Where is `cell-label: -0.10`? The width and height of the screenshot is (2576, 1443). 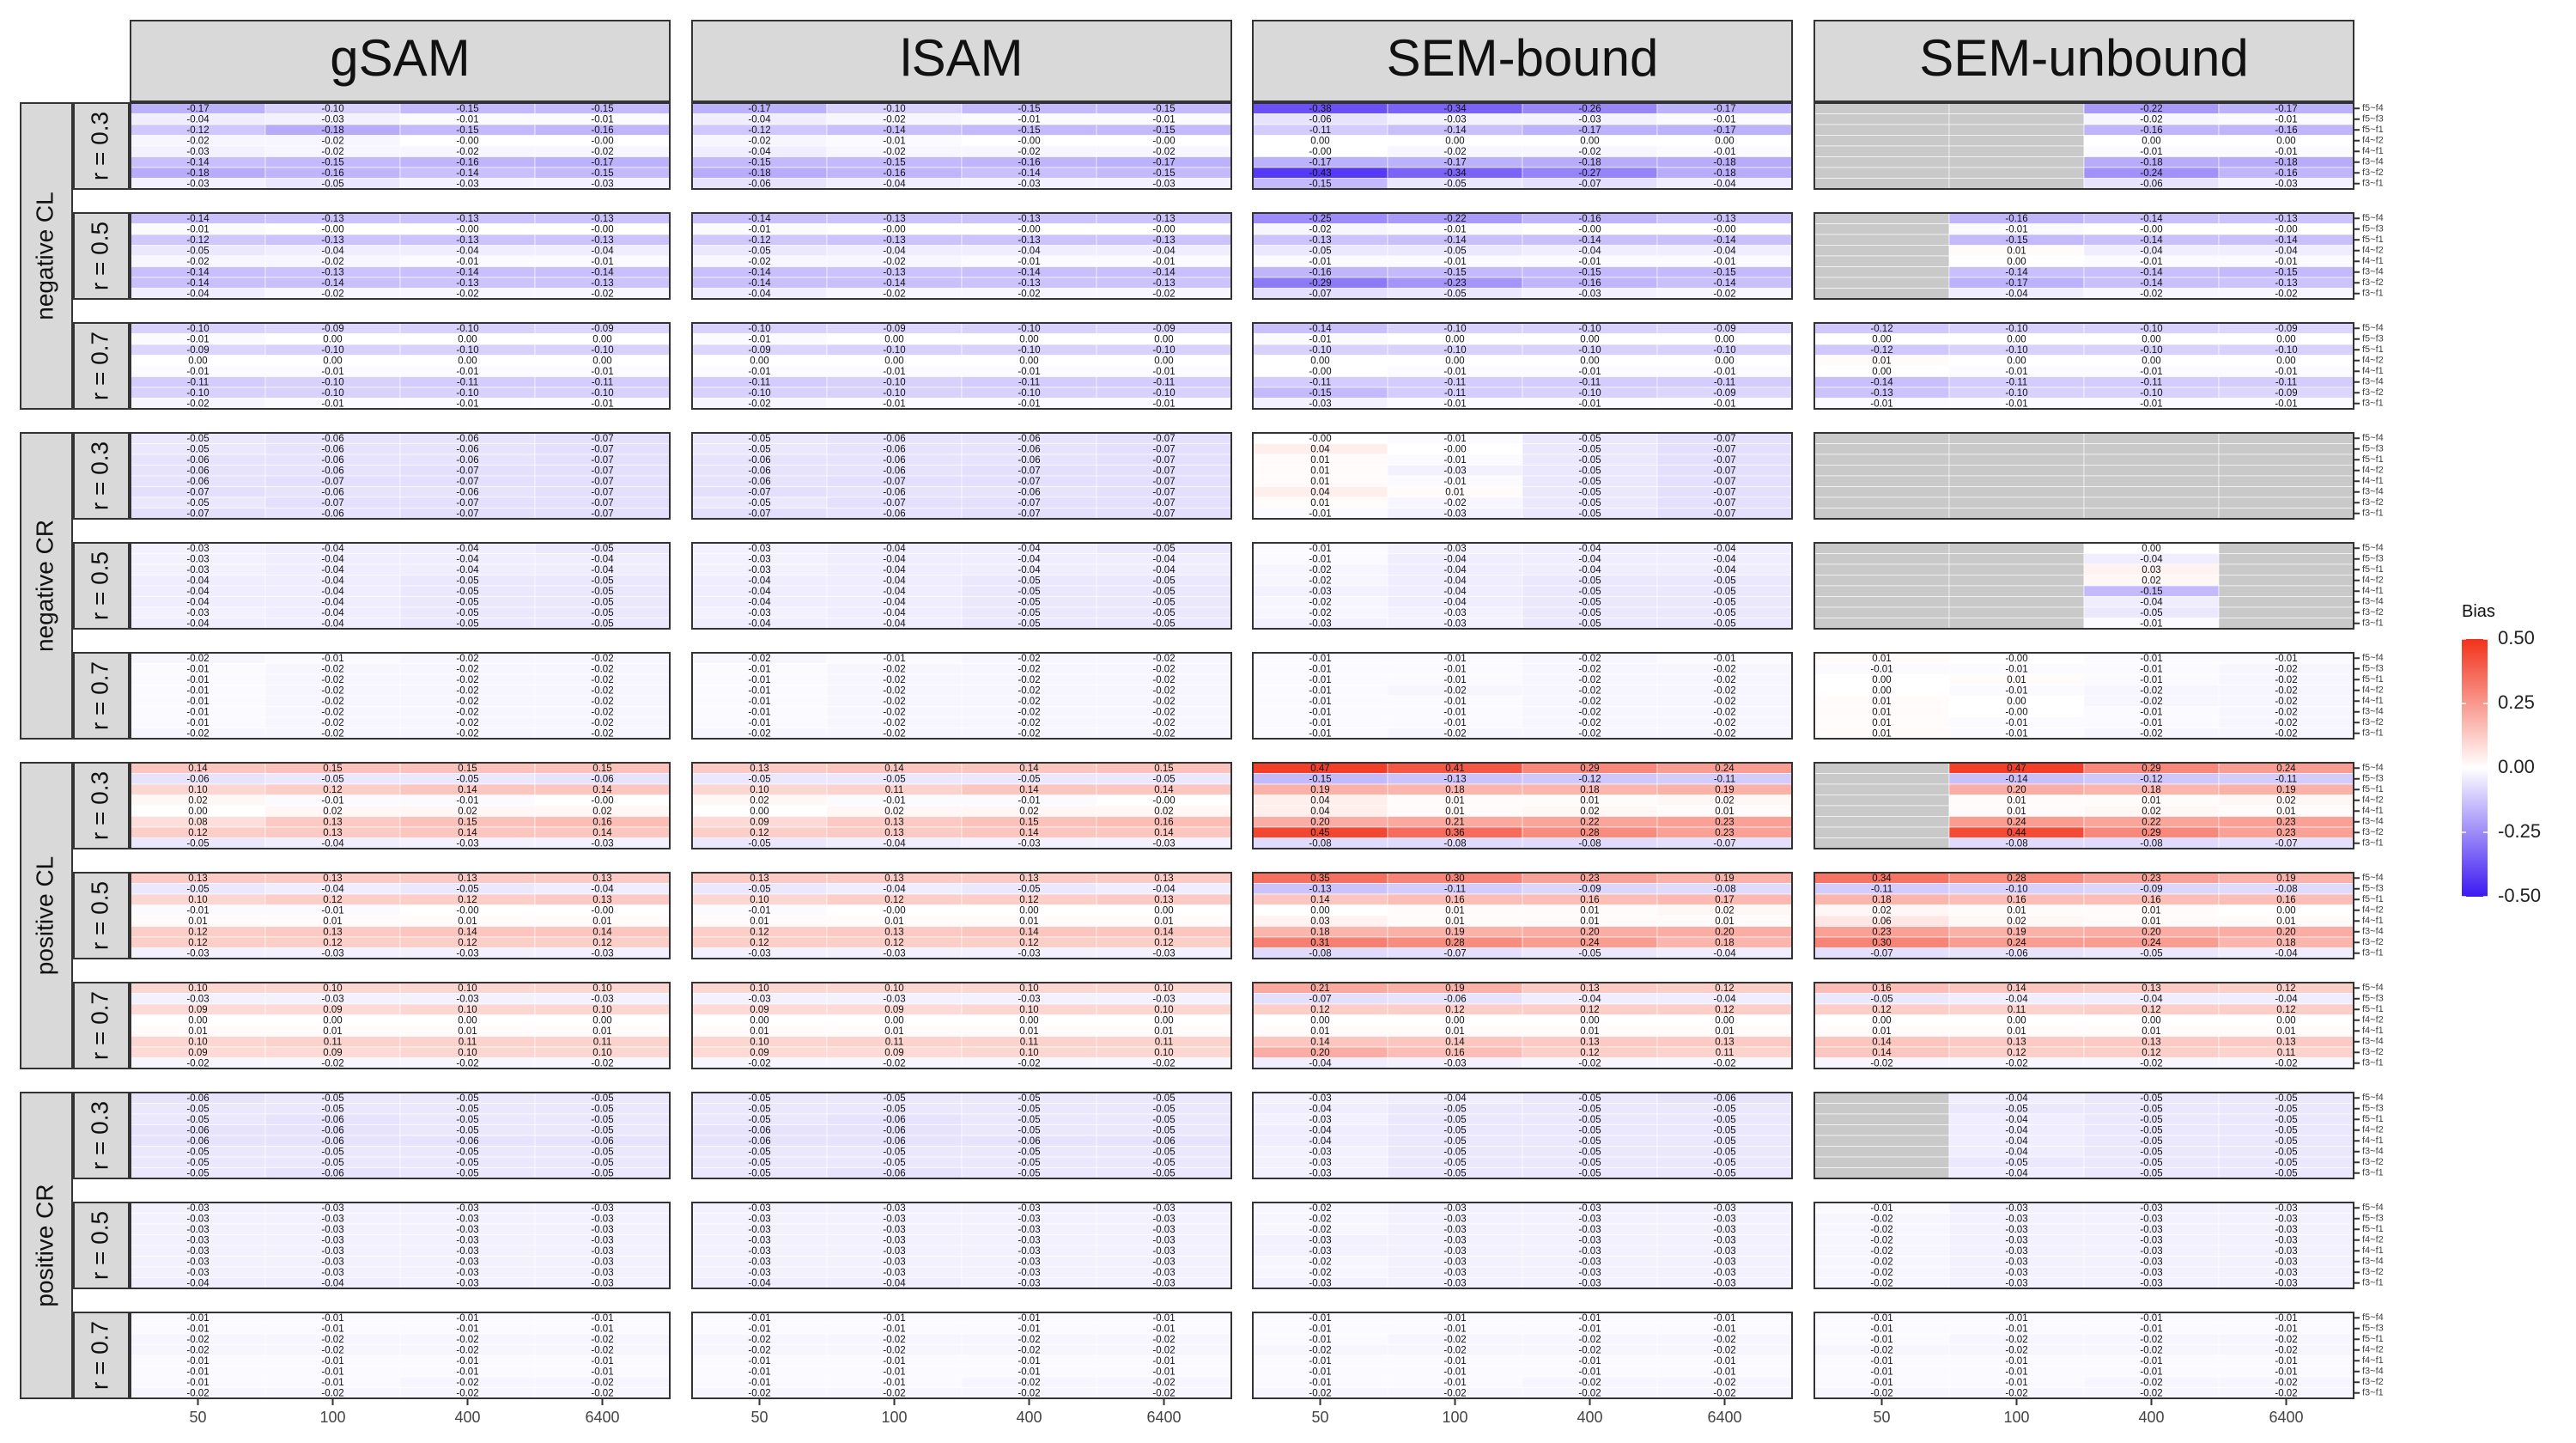
cell-label: -0.10 is located at coordinates (1590, 393).